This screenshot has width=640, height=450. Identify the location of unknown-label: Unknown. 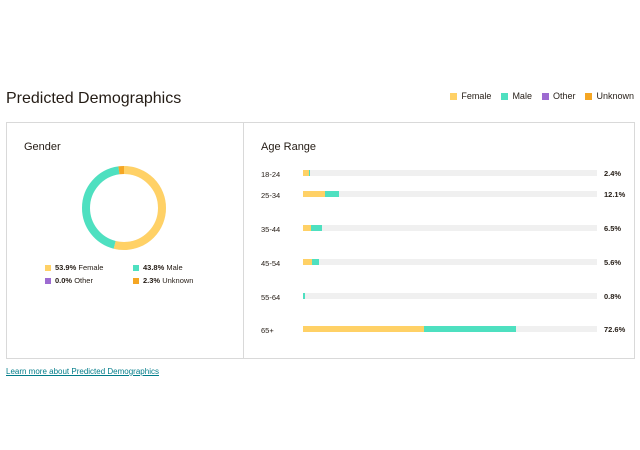
(178, 280).